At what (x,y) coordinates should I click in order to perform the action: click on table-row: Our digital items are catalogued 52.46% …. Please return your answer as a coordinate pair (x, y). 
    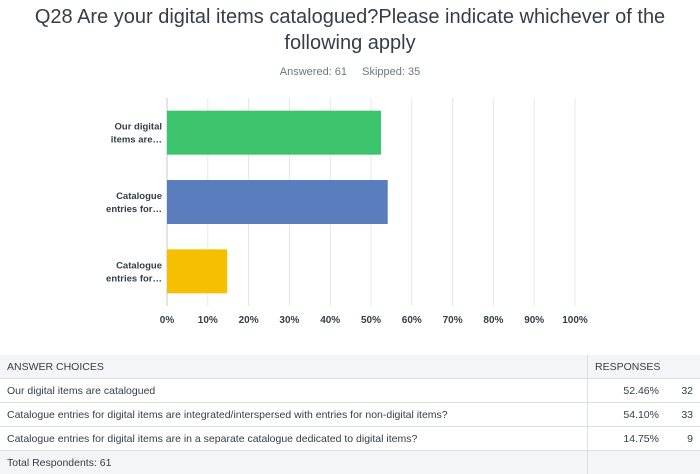
    Looking at the image, I should click on (350, 391).